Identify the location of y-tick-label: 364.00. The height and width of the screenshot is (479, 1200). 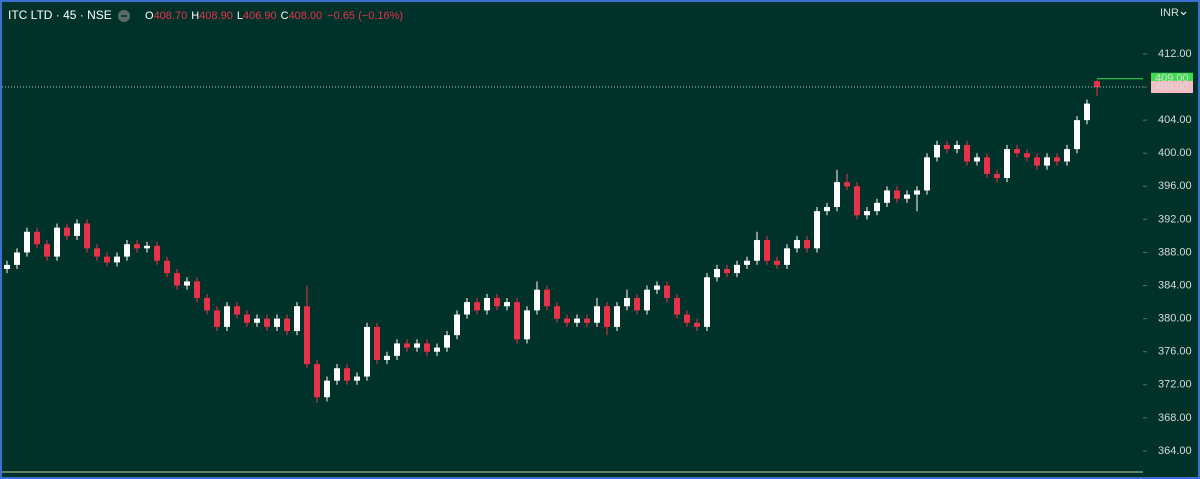
(1175, 451).